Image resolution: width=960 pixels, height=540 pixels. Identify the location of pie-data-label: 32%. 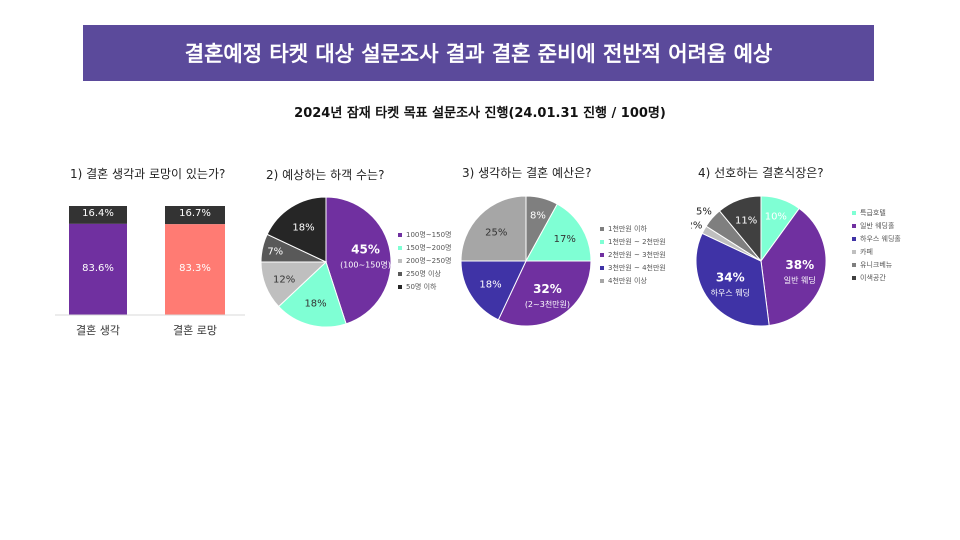
(547, 289).